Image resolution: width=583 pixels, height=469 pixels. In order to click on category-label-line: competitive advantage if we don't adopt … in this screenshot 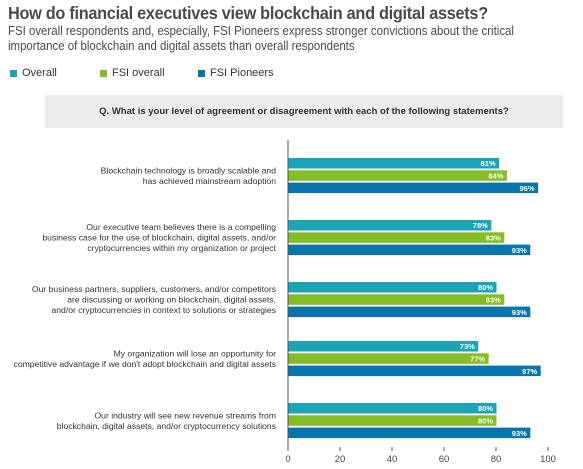, I will do `click(145, 364)`.